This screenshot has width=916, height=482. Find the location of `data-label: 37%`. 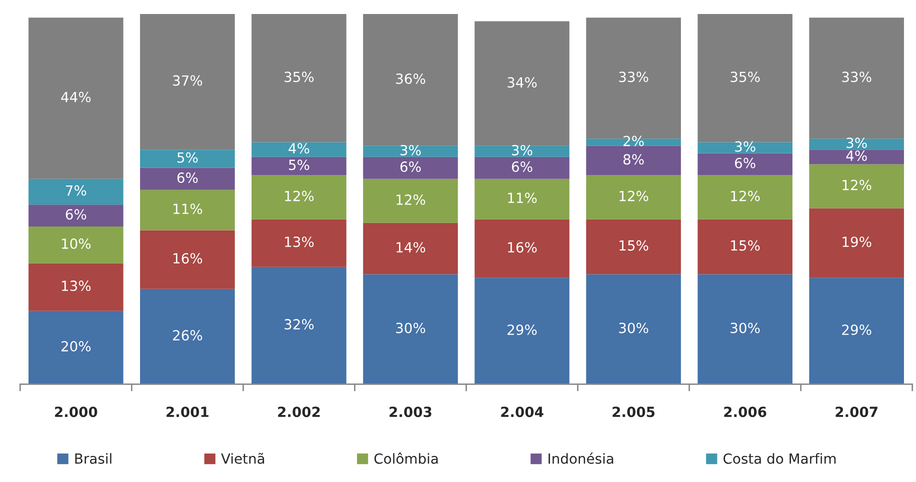

data-label: 37% is located at coordinates (187, 80).